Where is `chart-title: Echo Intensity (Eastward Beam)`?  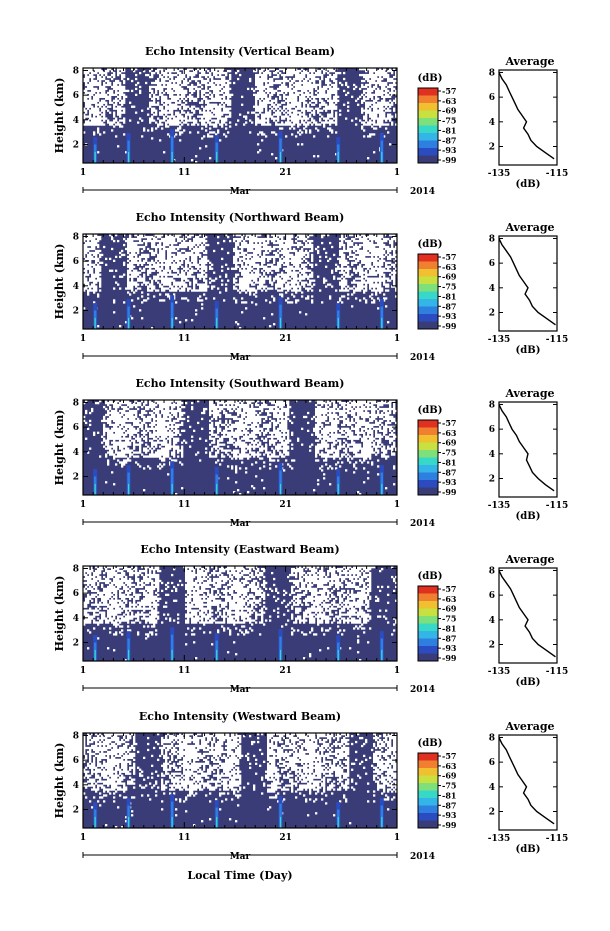
chart-title: Echo Intensity (Eastward Beam) is located at coordinates (239, 549).